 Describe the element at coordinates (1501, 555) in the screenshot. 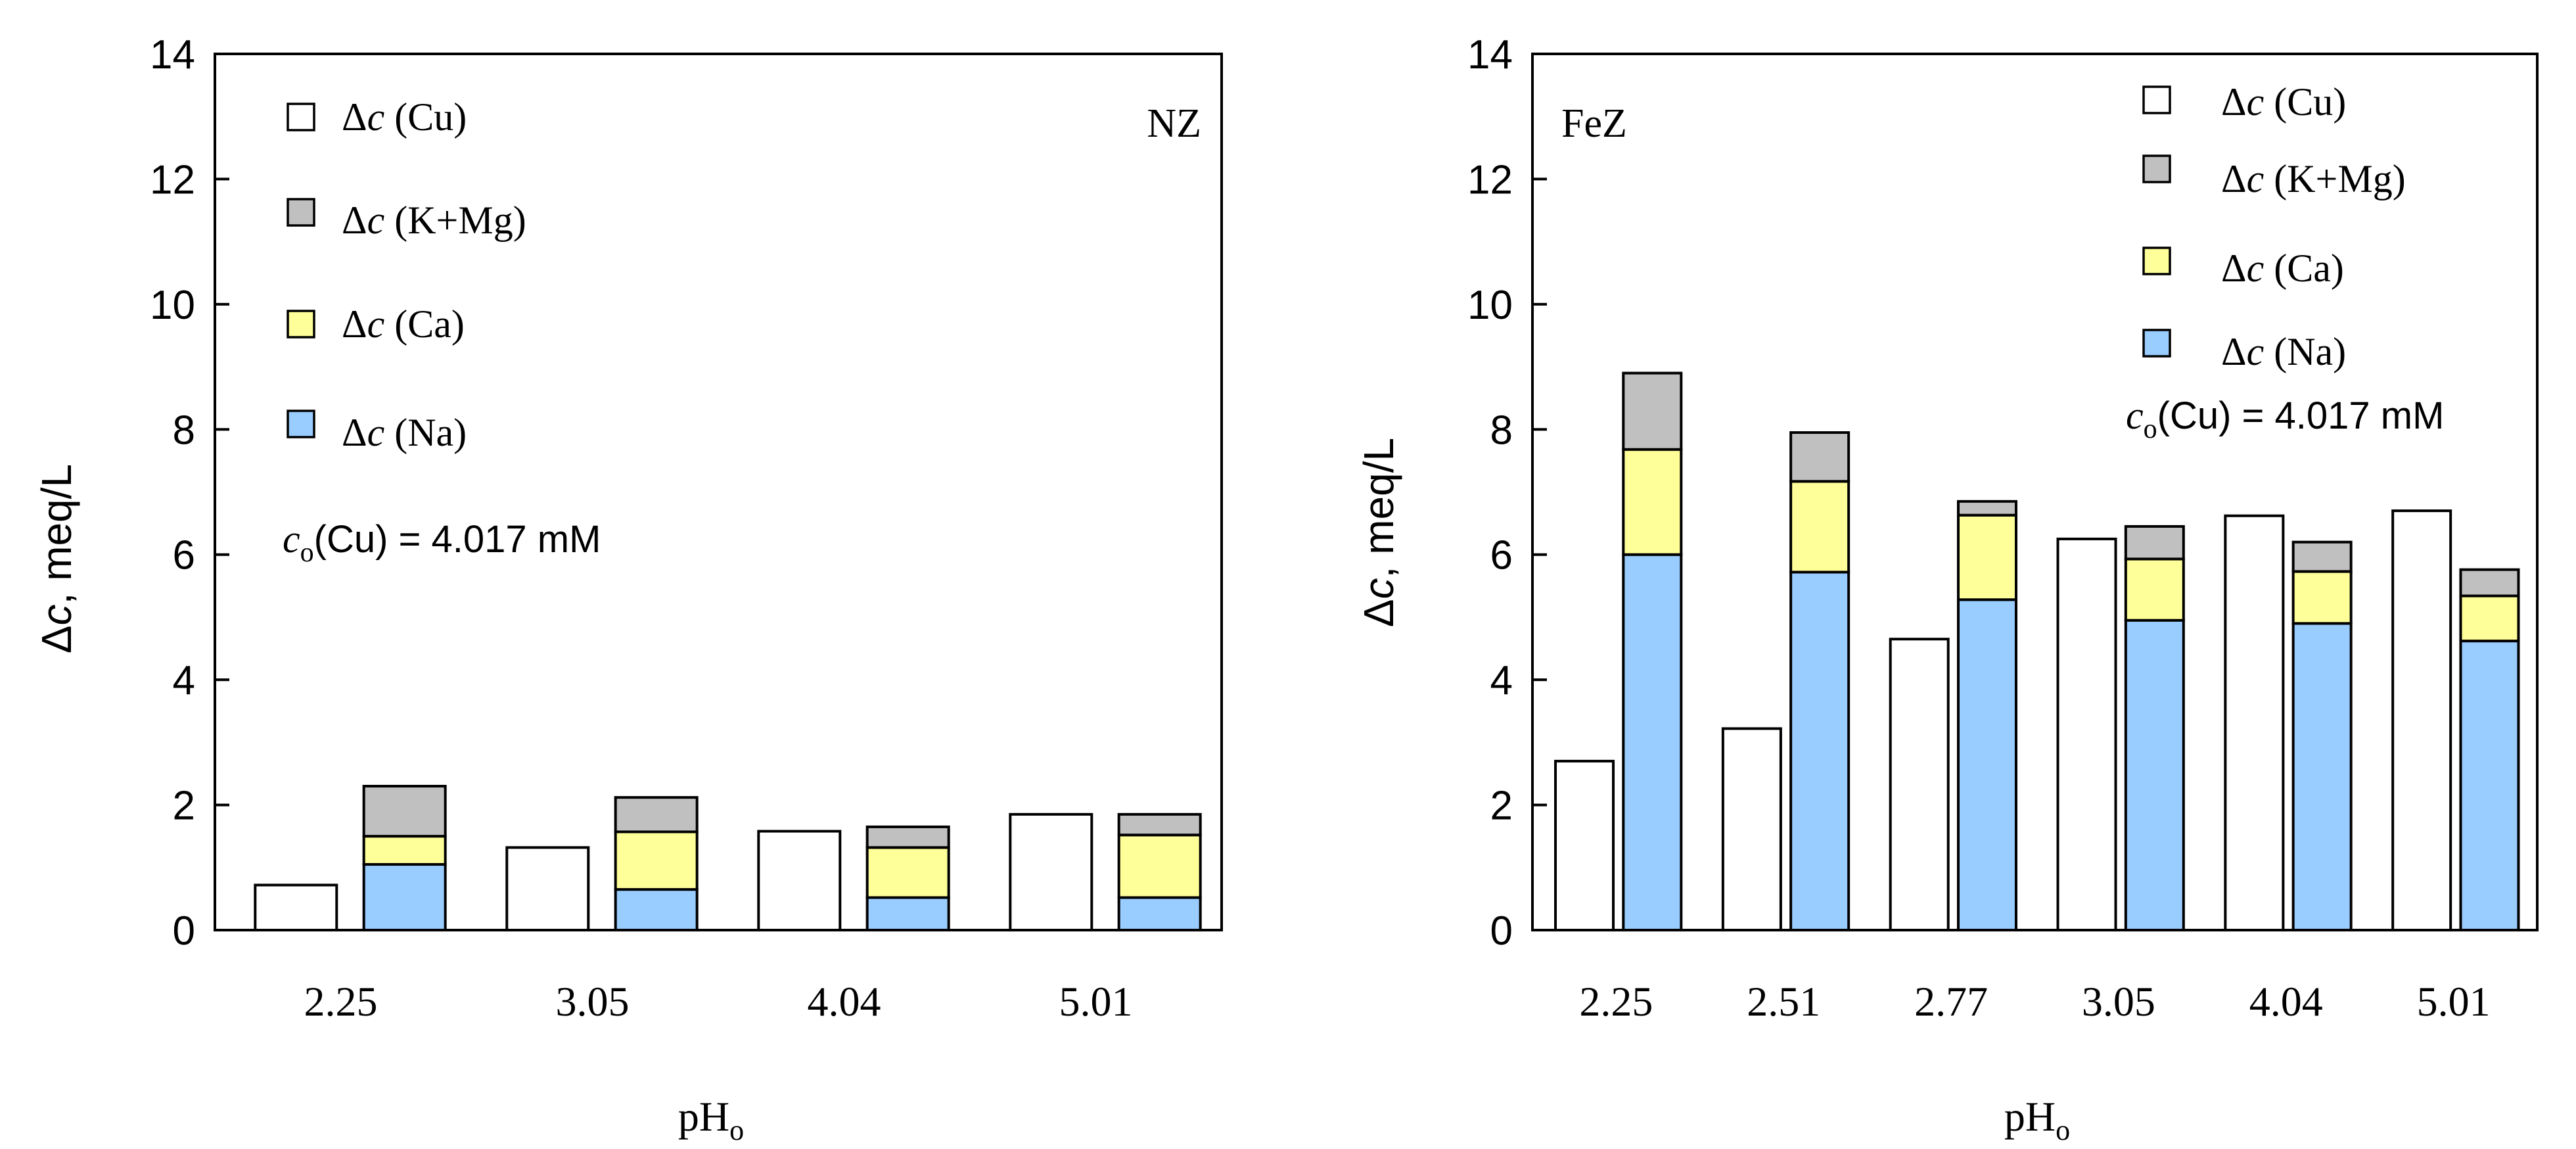

I see `y-tick-label: 6` at that location.